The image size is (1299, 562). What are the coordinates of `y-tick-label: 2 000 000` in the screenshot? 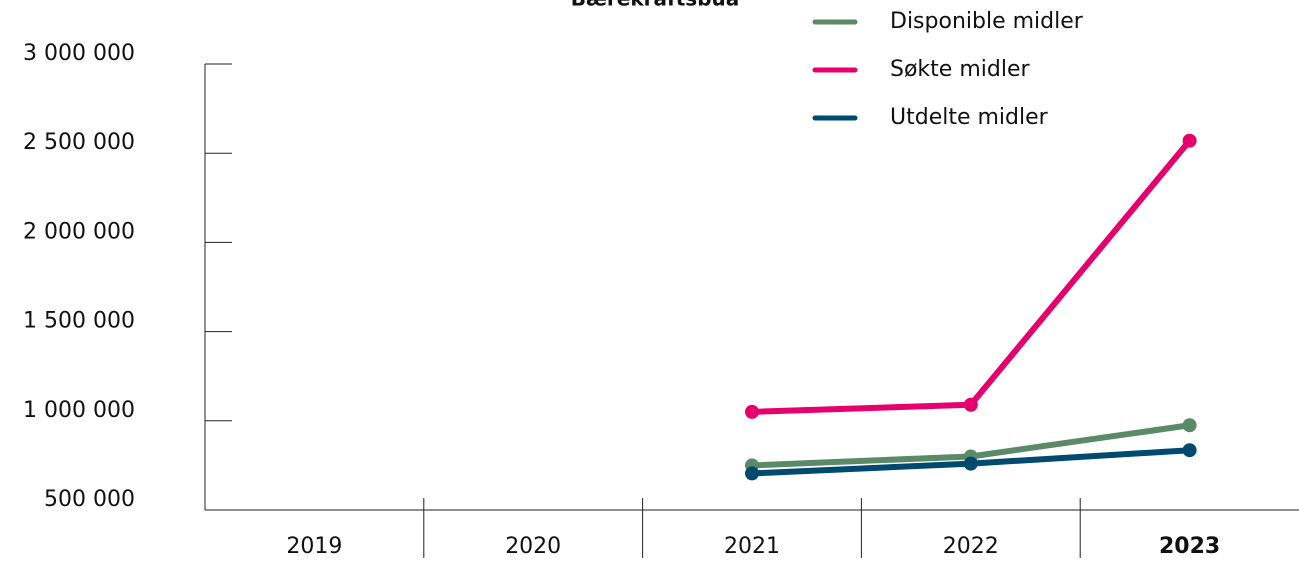 It's located at (79, 231).